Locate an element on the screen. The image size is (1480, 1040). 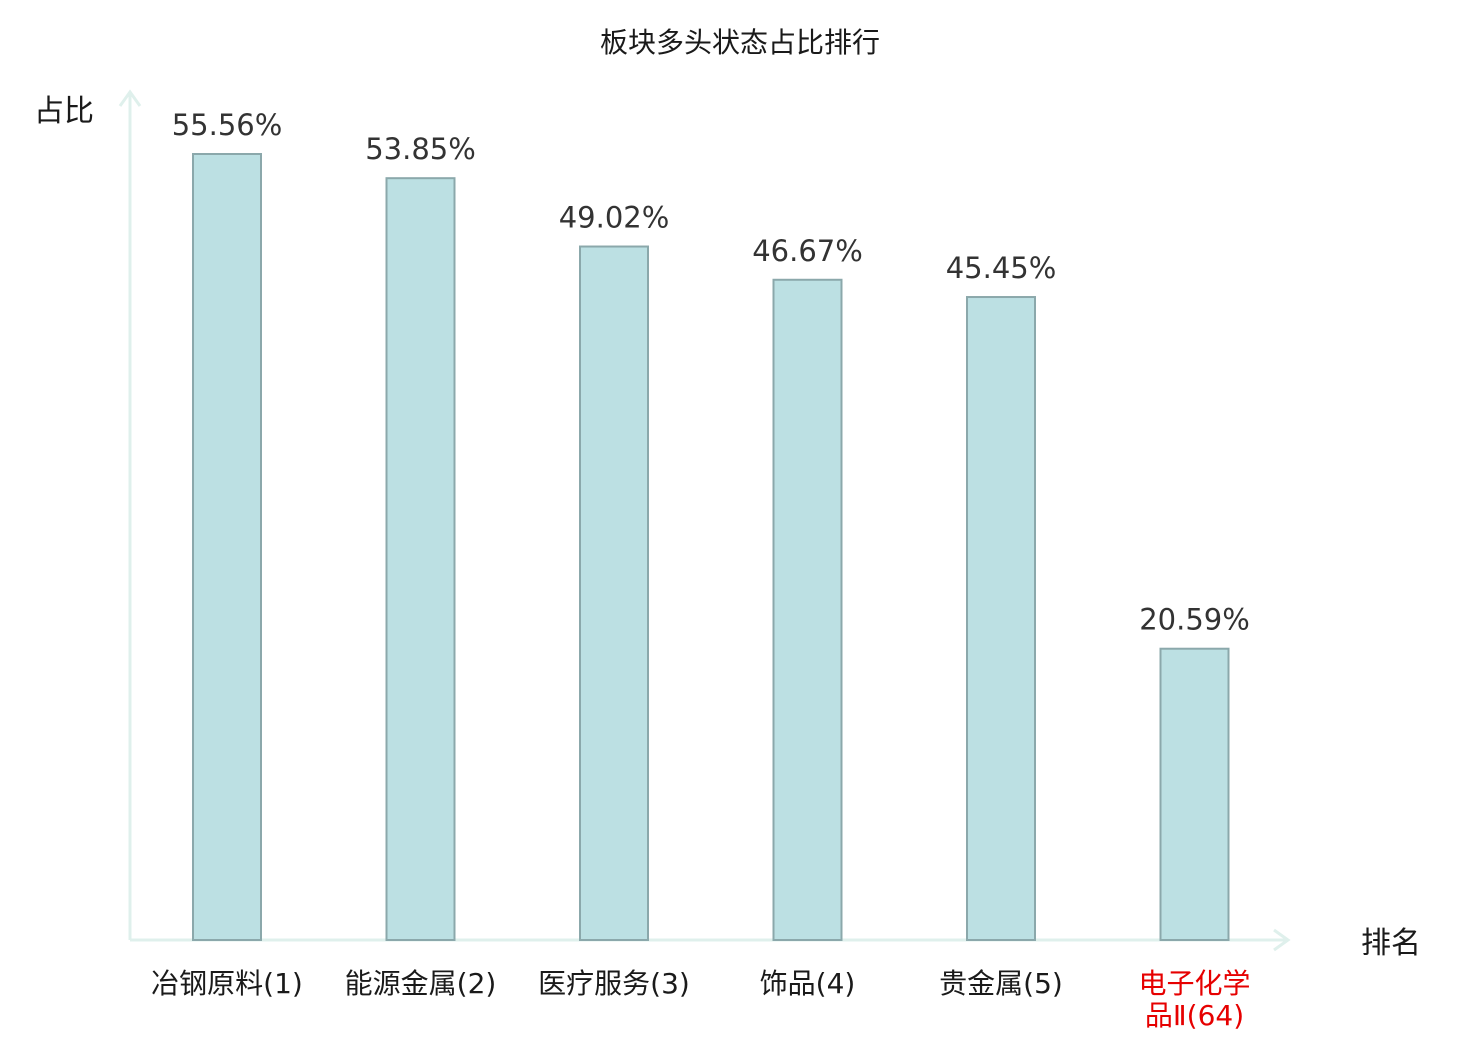
value-label-1: 55.56% is located at coordinates (227, 125).